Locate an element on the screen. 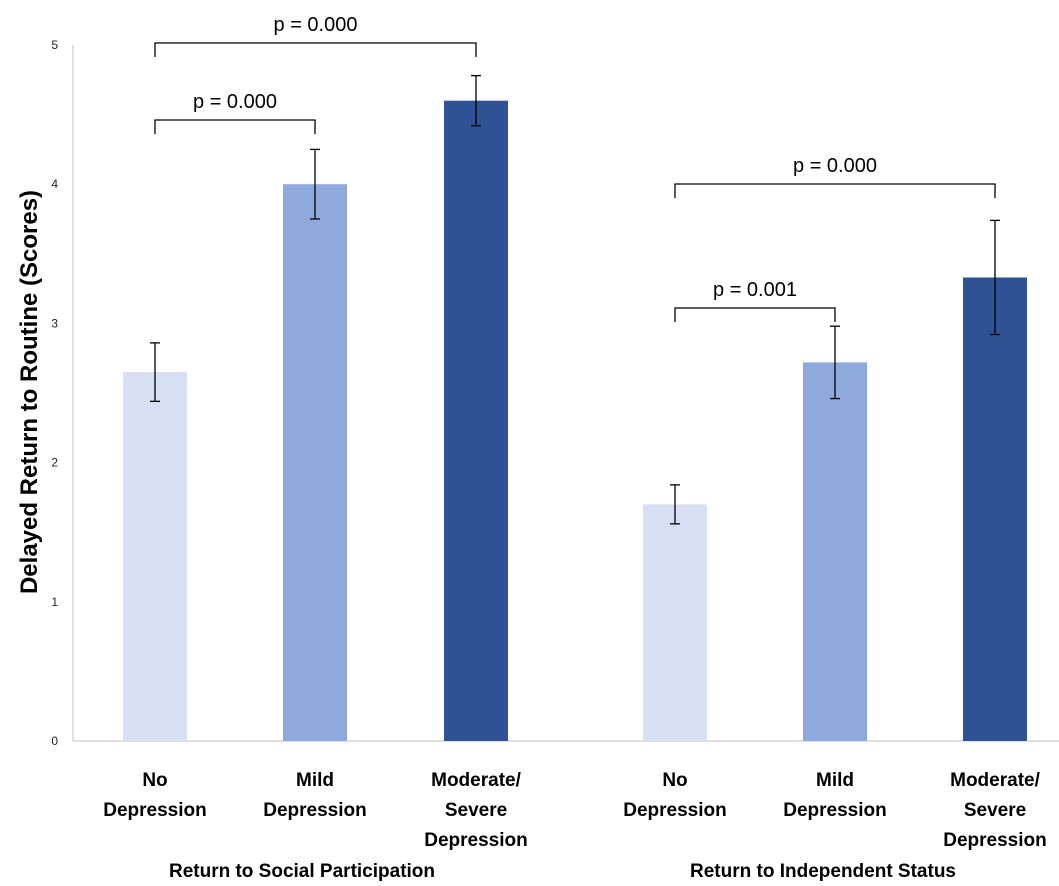  p-value-label: p = 0.001 is located at coordinates (755, 290).